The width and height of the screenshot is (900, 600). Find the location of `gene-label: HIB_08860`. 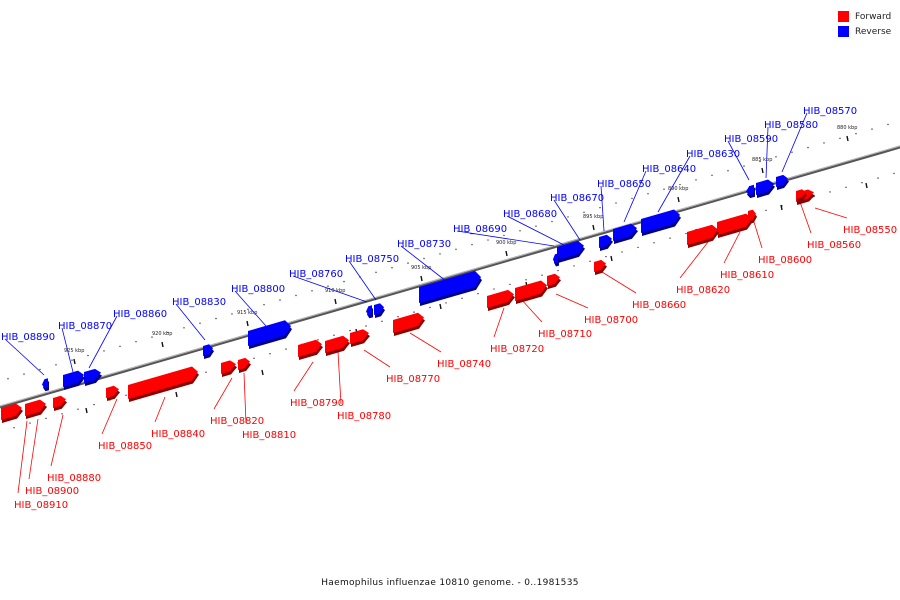

gene-label: HIB_08860 is located at coordinates (140, 314).